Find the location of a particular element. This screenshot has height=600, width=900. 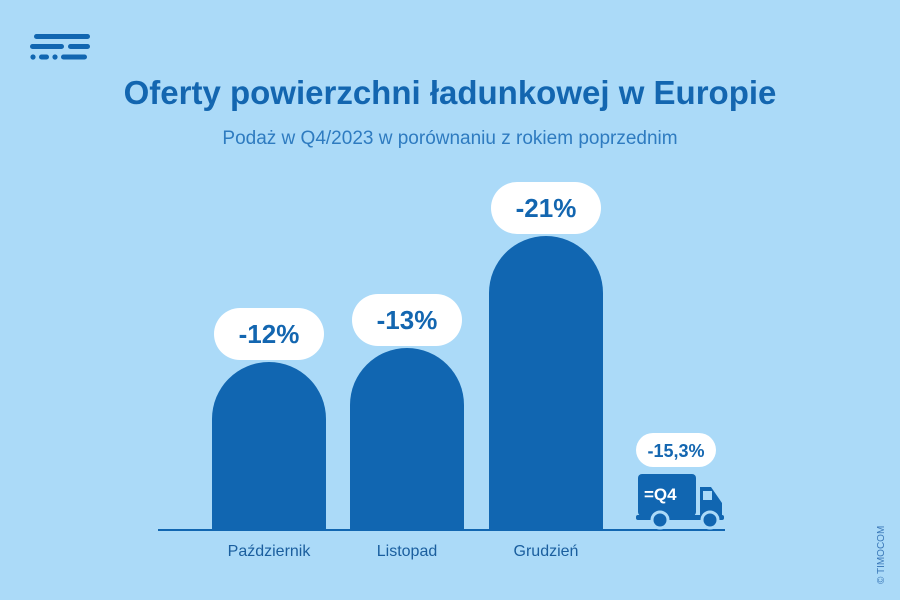

summary-value-bg is located at coordinates (676, 450).